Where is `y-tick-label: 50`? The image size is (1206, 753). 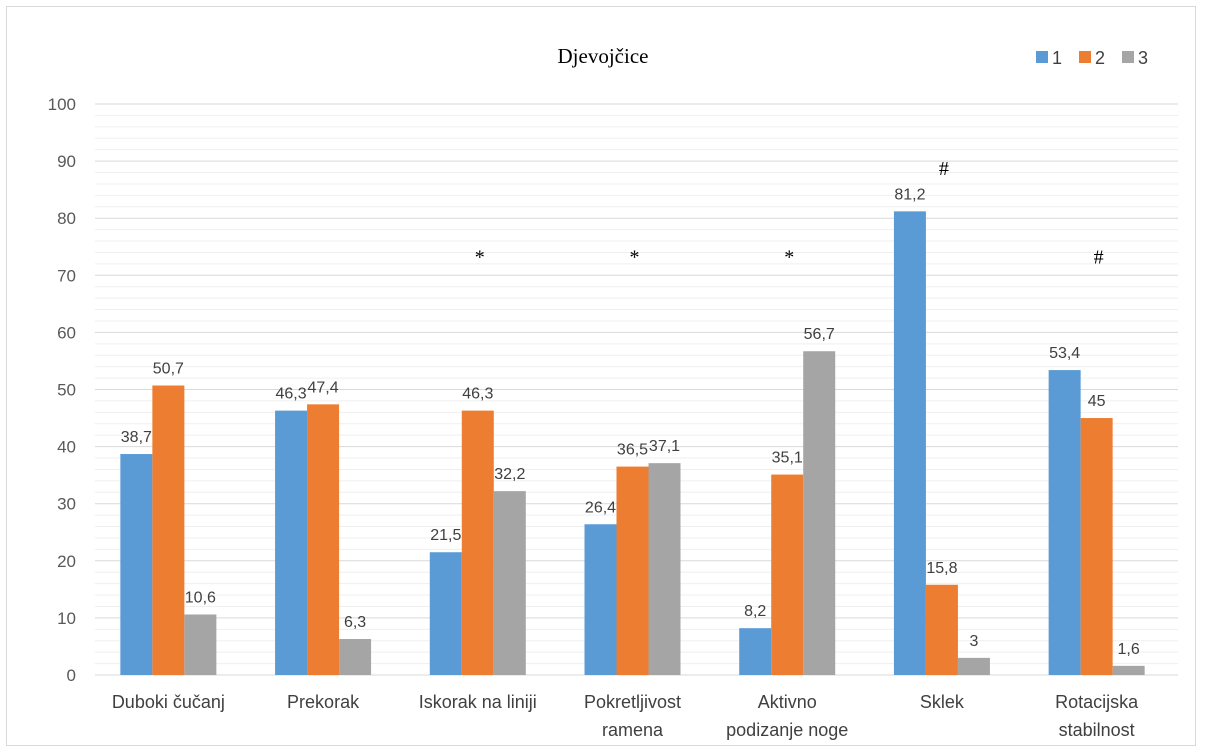
y-tick-label: 50 is located at coordinates (66, 390).